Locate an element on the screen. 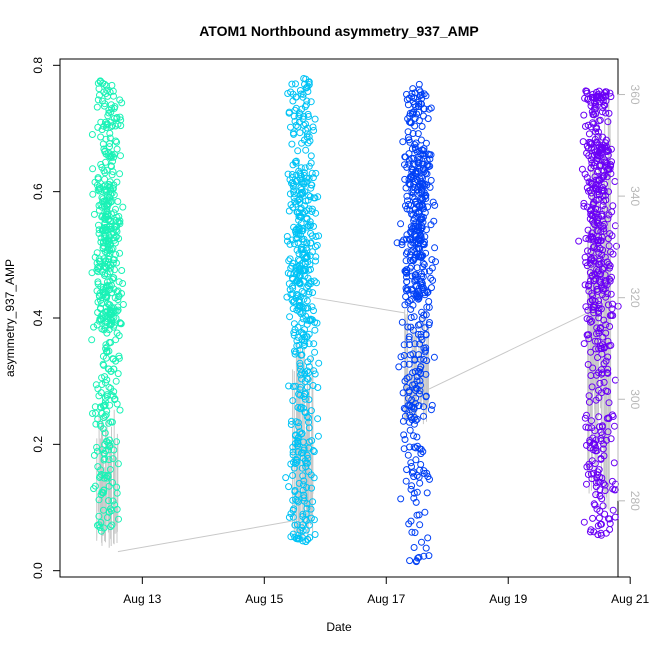 The width and height of the screenshot is (650, 650). series-aug-15-cluster is located at coordinates (302, 310).